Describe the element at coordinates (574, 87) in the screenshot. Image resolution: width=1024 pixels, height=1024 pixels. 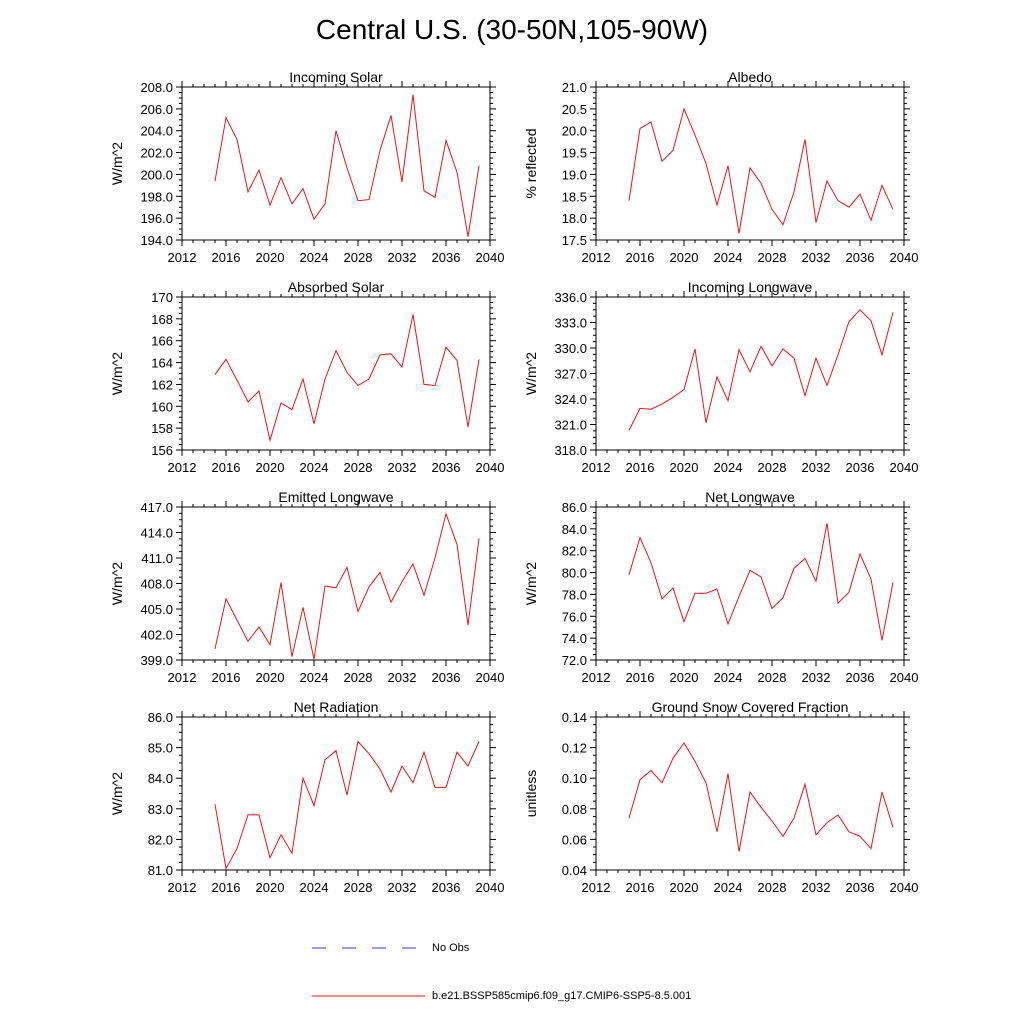
I see `y-tick-label: 21.0` at that location.